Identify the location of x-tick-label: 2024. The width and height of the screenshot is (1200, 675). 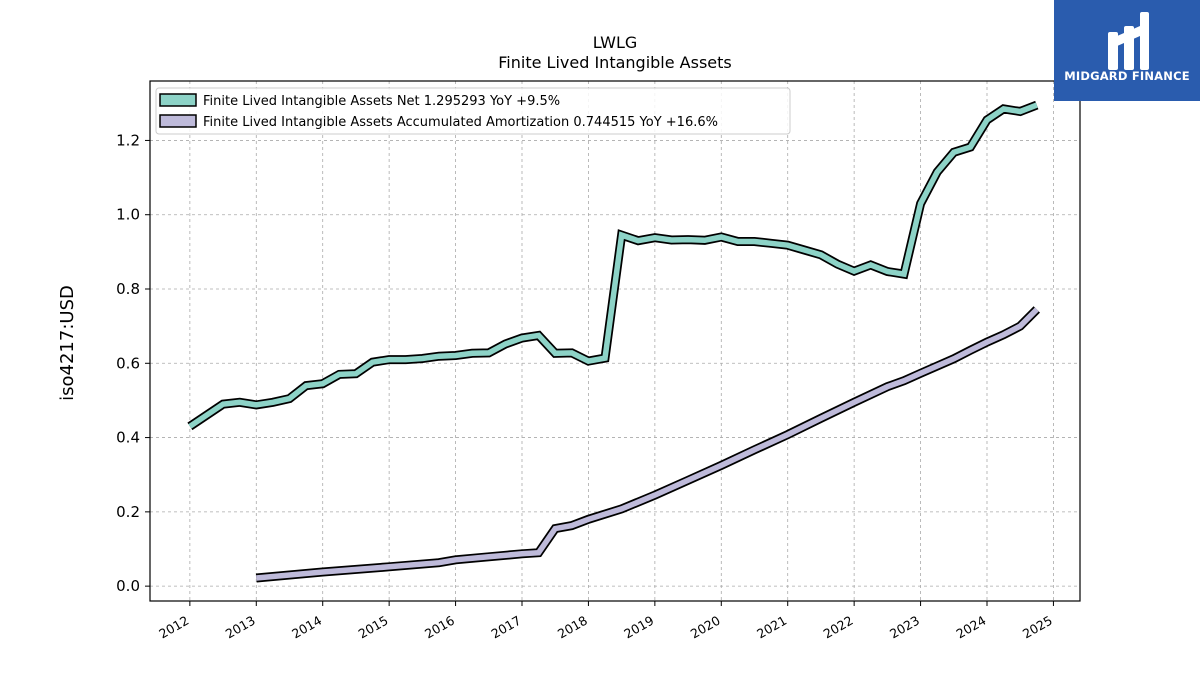
(970, 627).